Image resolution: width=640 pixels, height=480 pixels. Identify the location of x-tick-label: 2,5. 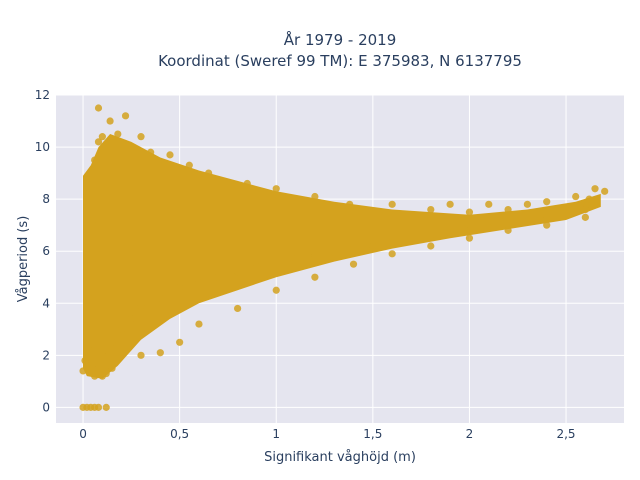
(565, 434).